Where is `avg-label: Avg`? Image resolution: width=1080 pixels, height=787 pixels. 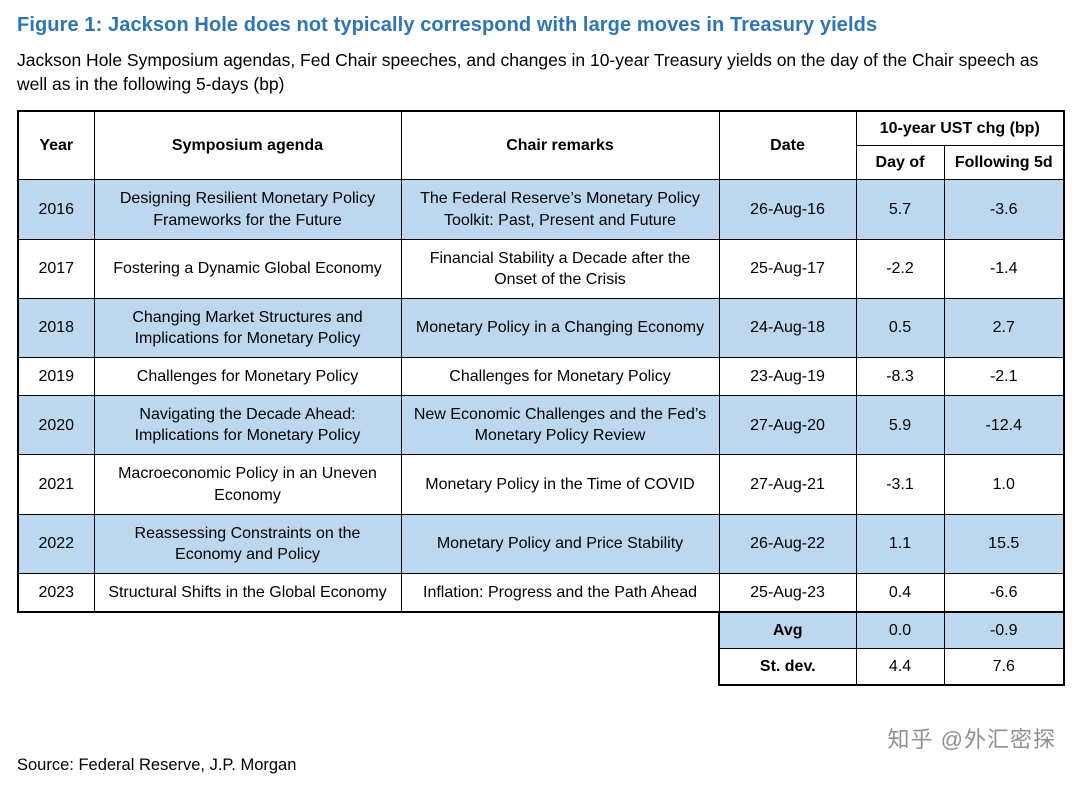 avg-label: Avg is located at coordinates (787, 630).